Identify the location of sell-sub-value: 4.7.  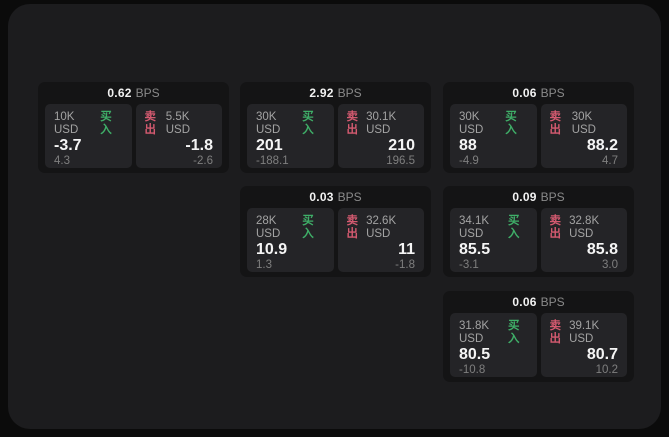
(610, 161).